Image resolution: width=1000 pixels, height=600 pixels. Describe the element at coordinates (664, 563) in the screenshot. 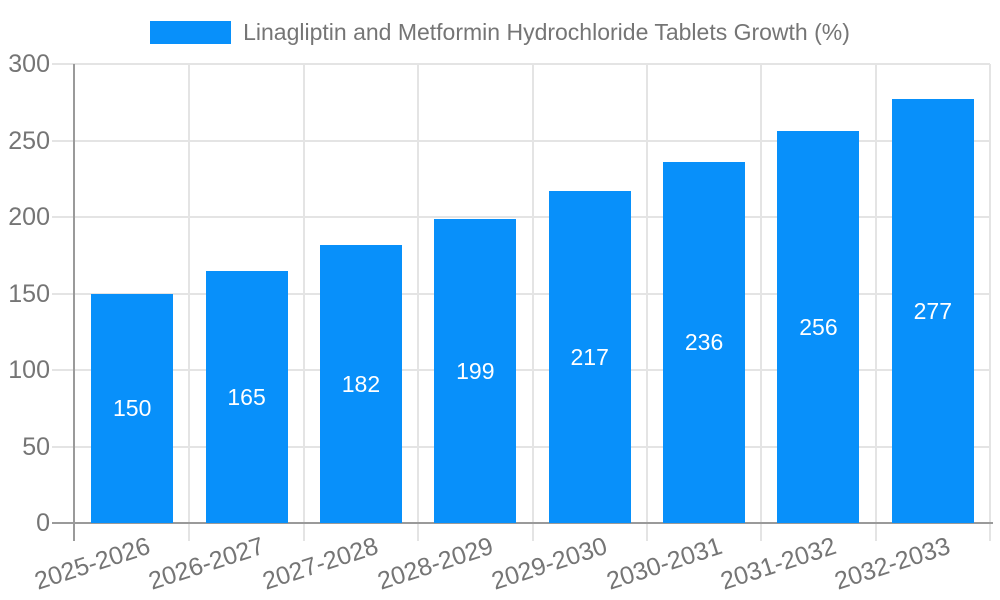

I see `x-tick-label: 2030-2031` at that location.